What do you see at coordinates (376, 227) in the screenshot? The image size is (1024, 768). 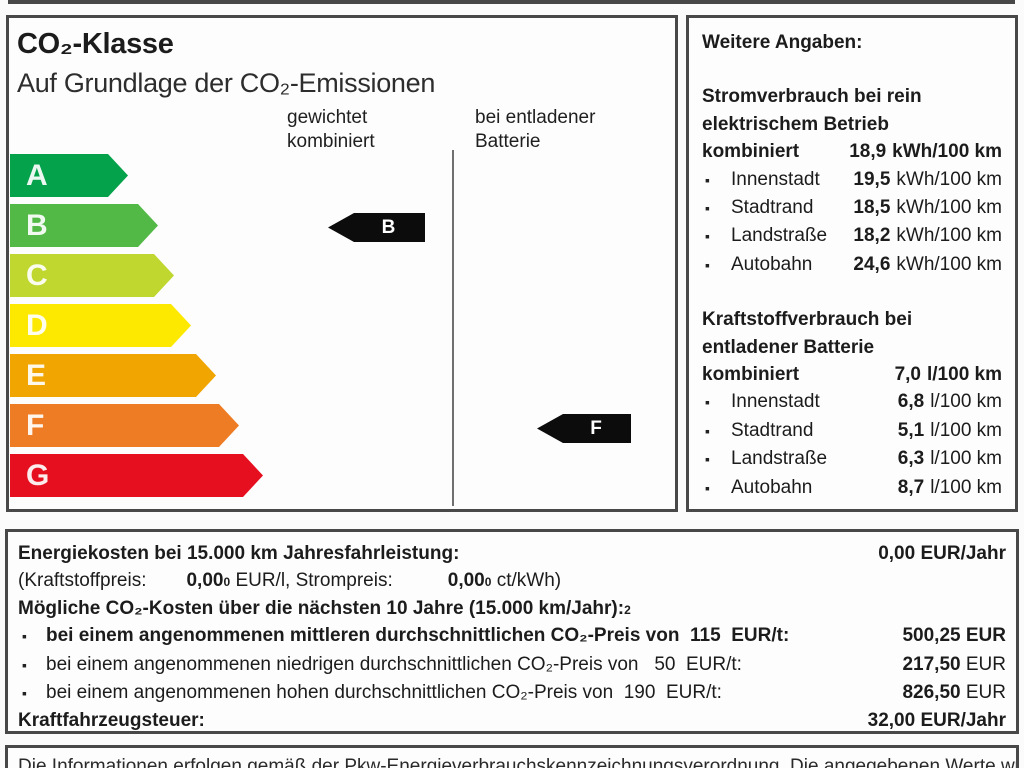 I see `weighted-combined-class-marker-arrow: B` at bounding box center [376, 227].